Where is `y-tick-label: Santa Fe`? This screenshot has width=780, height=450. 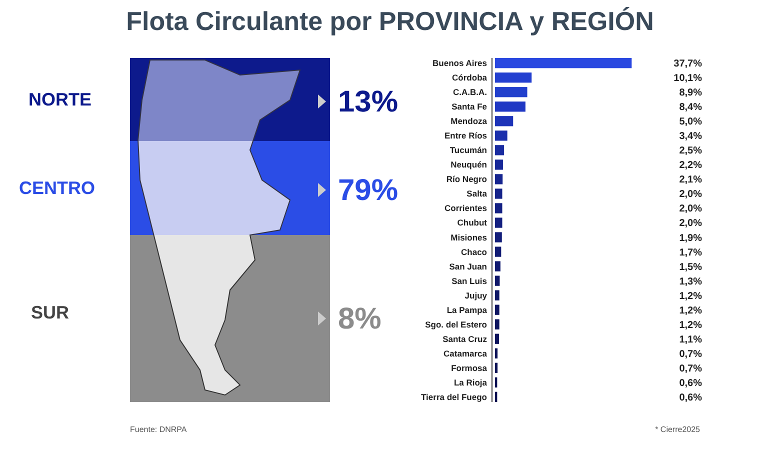
y-tick-label: Santa Fe is located at coordinates (470, 107).